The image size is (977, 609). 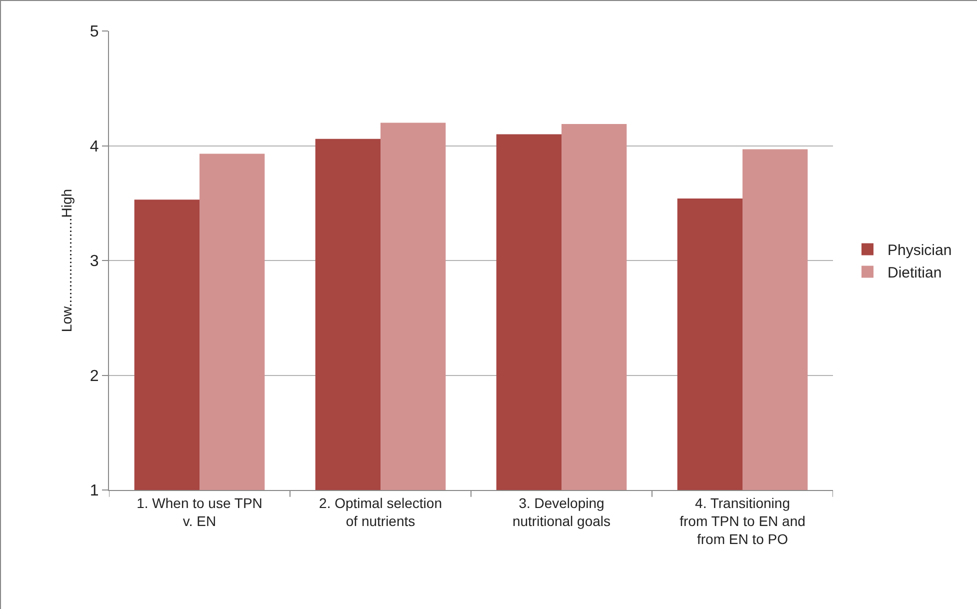 I want to click on y-tick-label: 3, so click(x=94, y=261).